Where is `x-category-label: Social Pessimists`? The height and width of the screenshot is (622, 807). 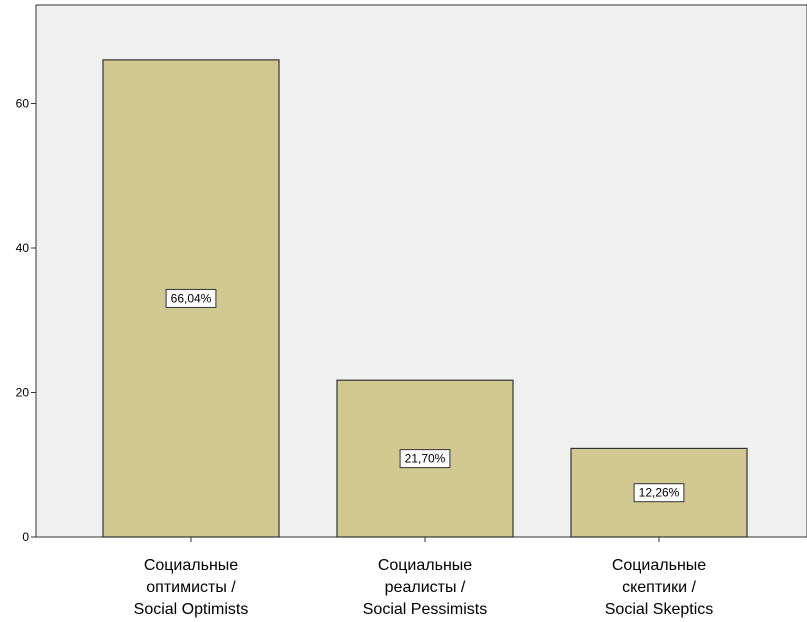 x-category-label: Social Pessimists is located at coordinates (425, 609).